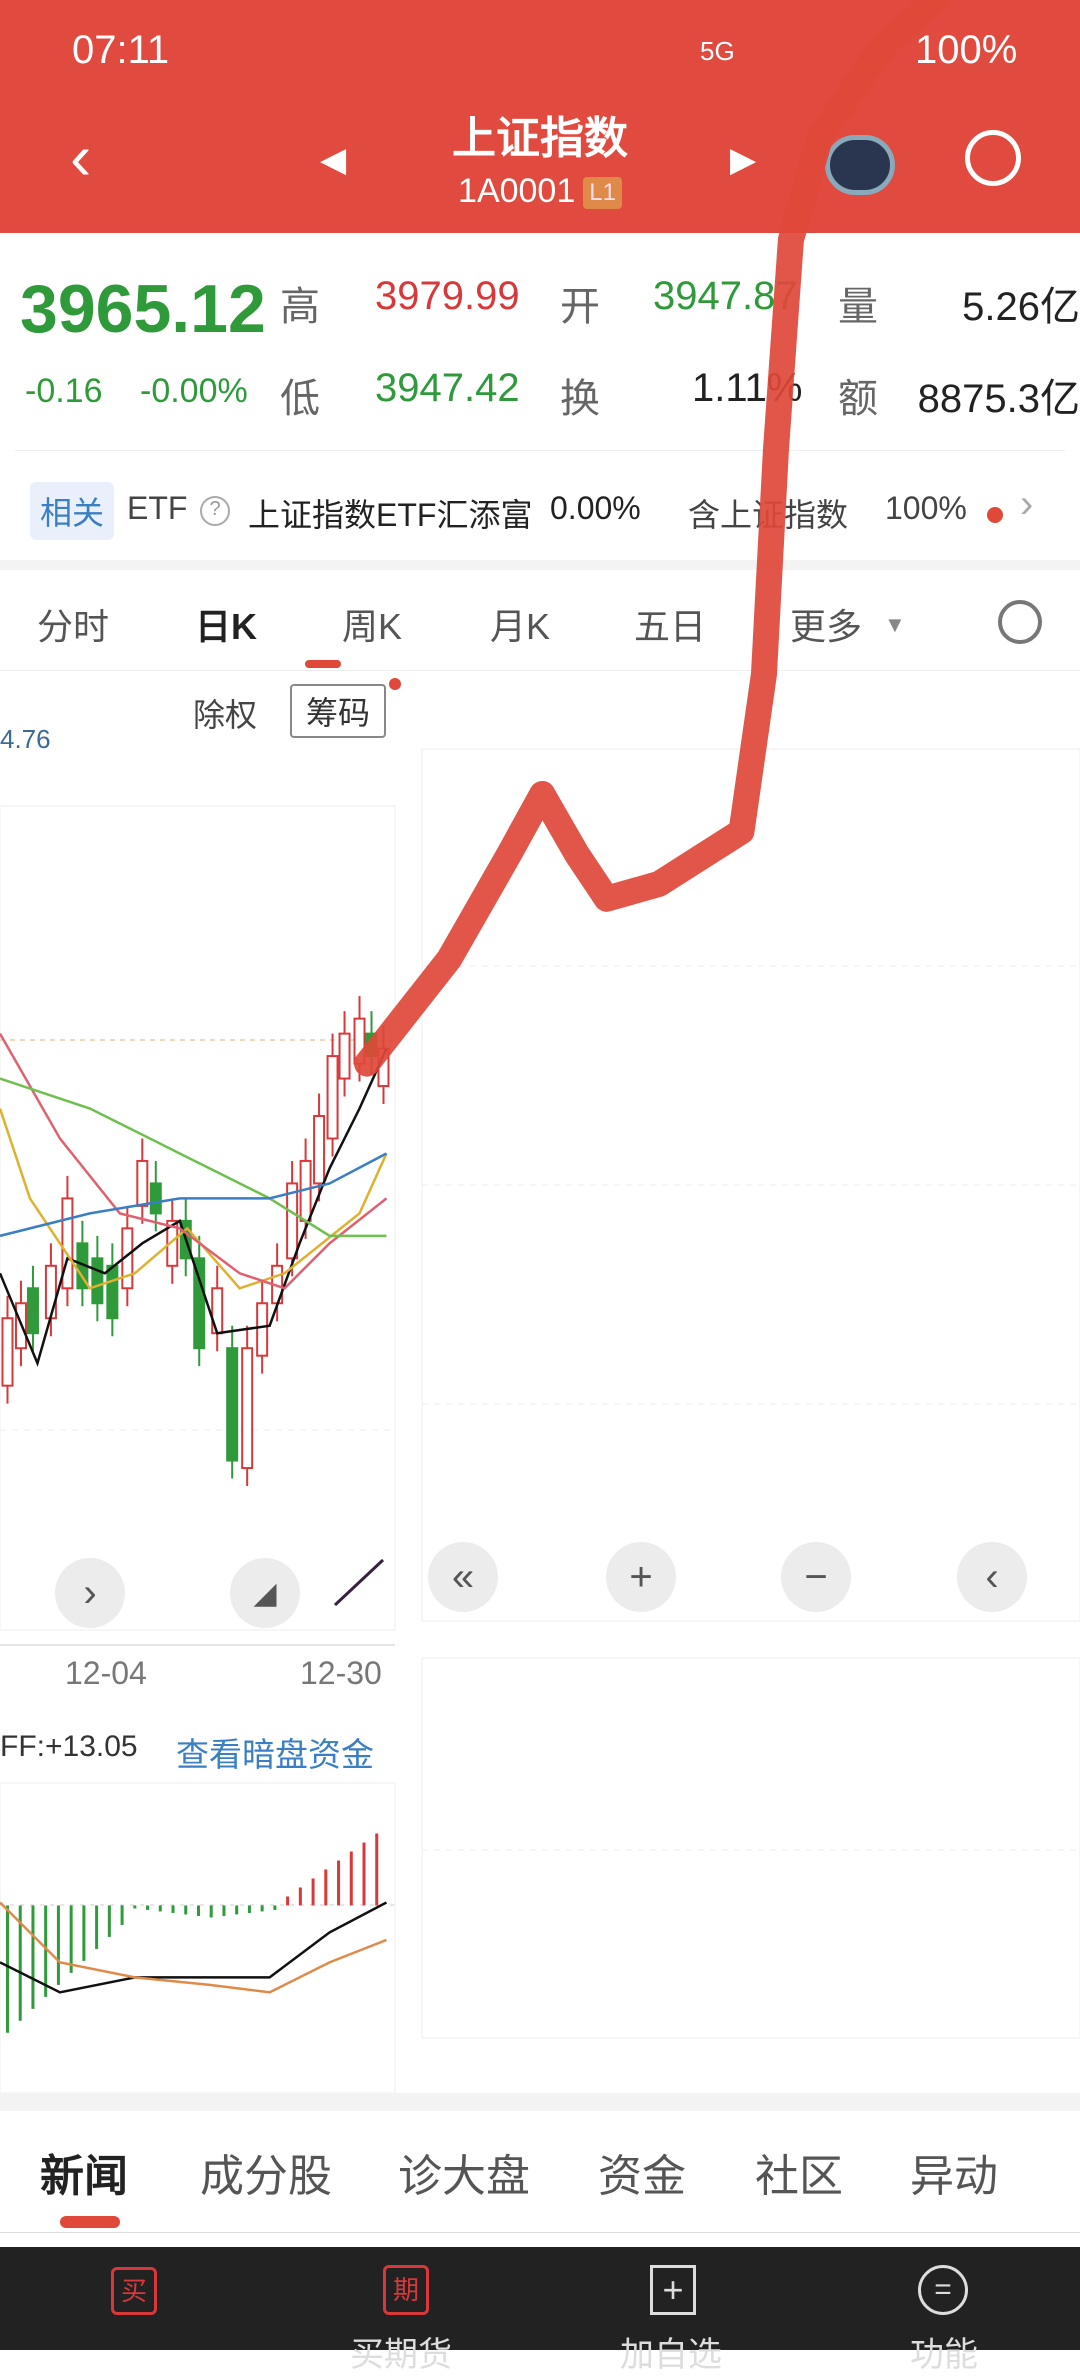  What do you see at coordinates (143, 309) in the screenshot?
I see `current-price: 3965.12` at bounding box center [143, 309].